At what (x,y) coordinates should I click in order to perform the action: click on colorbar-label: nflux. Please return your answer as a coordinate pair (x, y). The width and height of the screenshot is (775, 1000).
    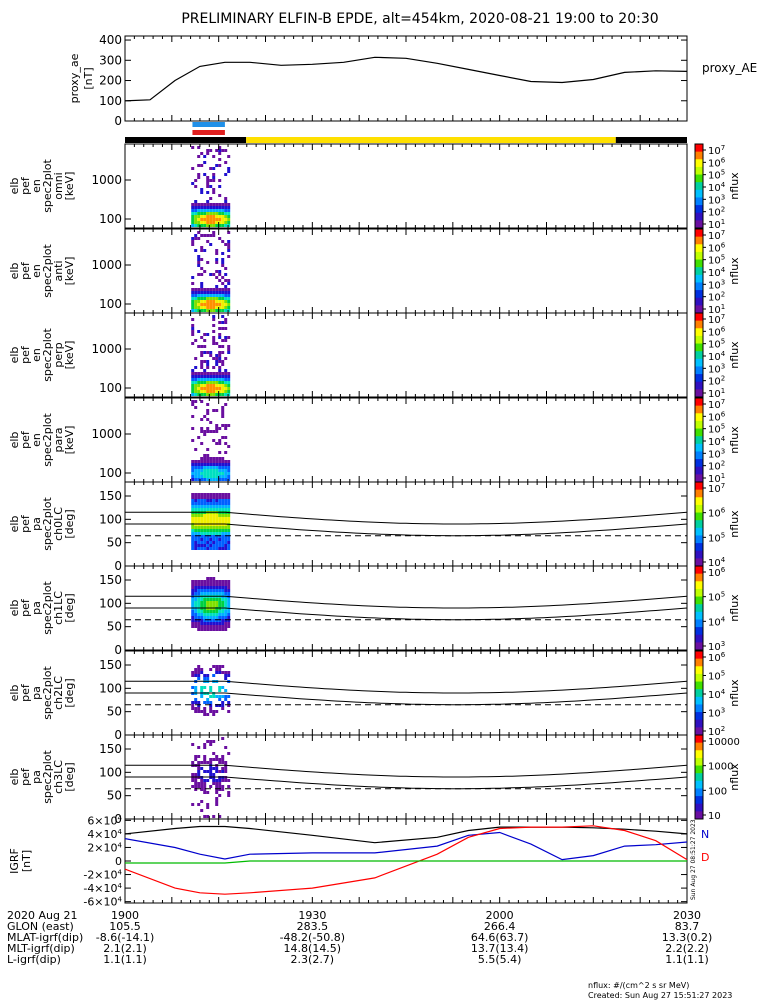
    Looking at the image, I should click on (734, 524).